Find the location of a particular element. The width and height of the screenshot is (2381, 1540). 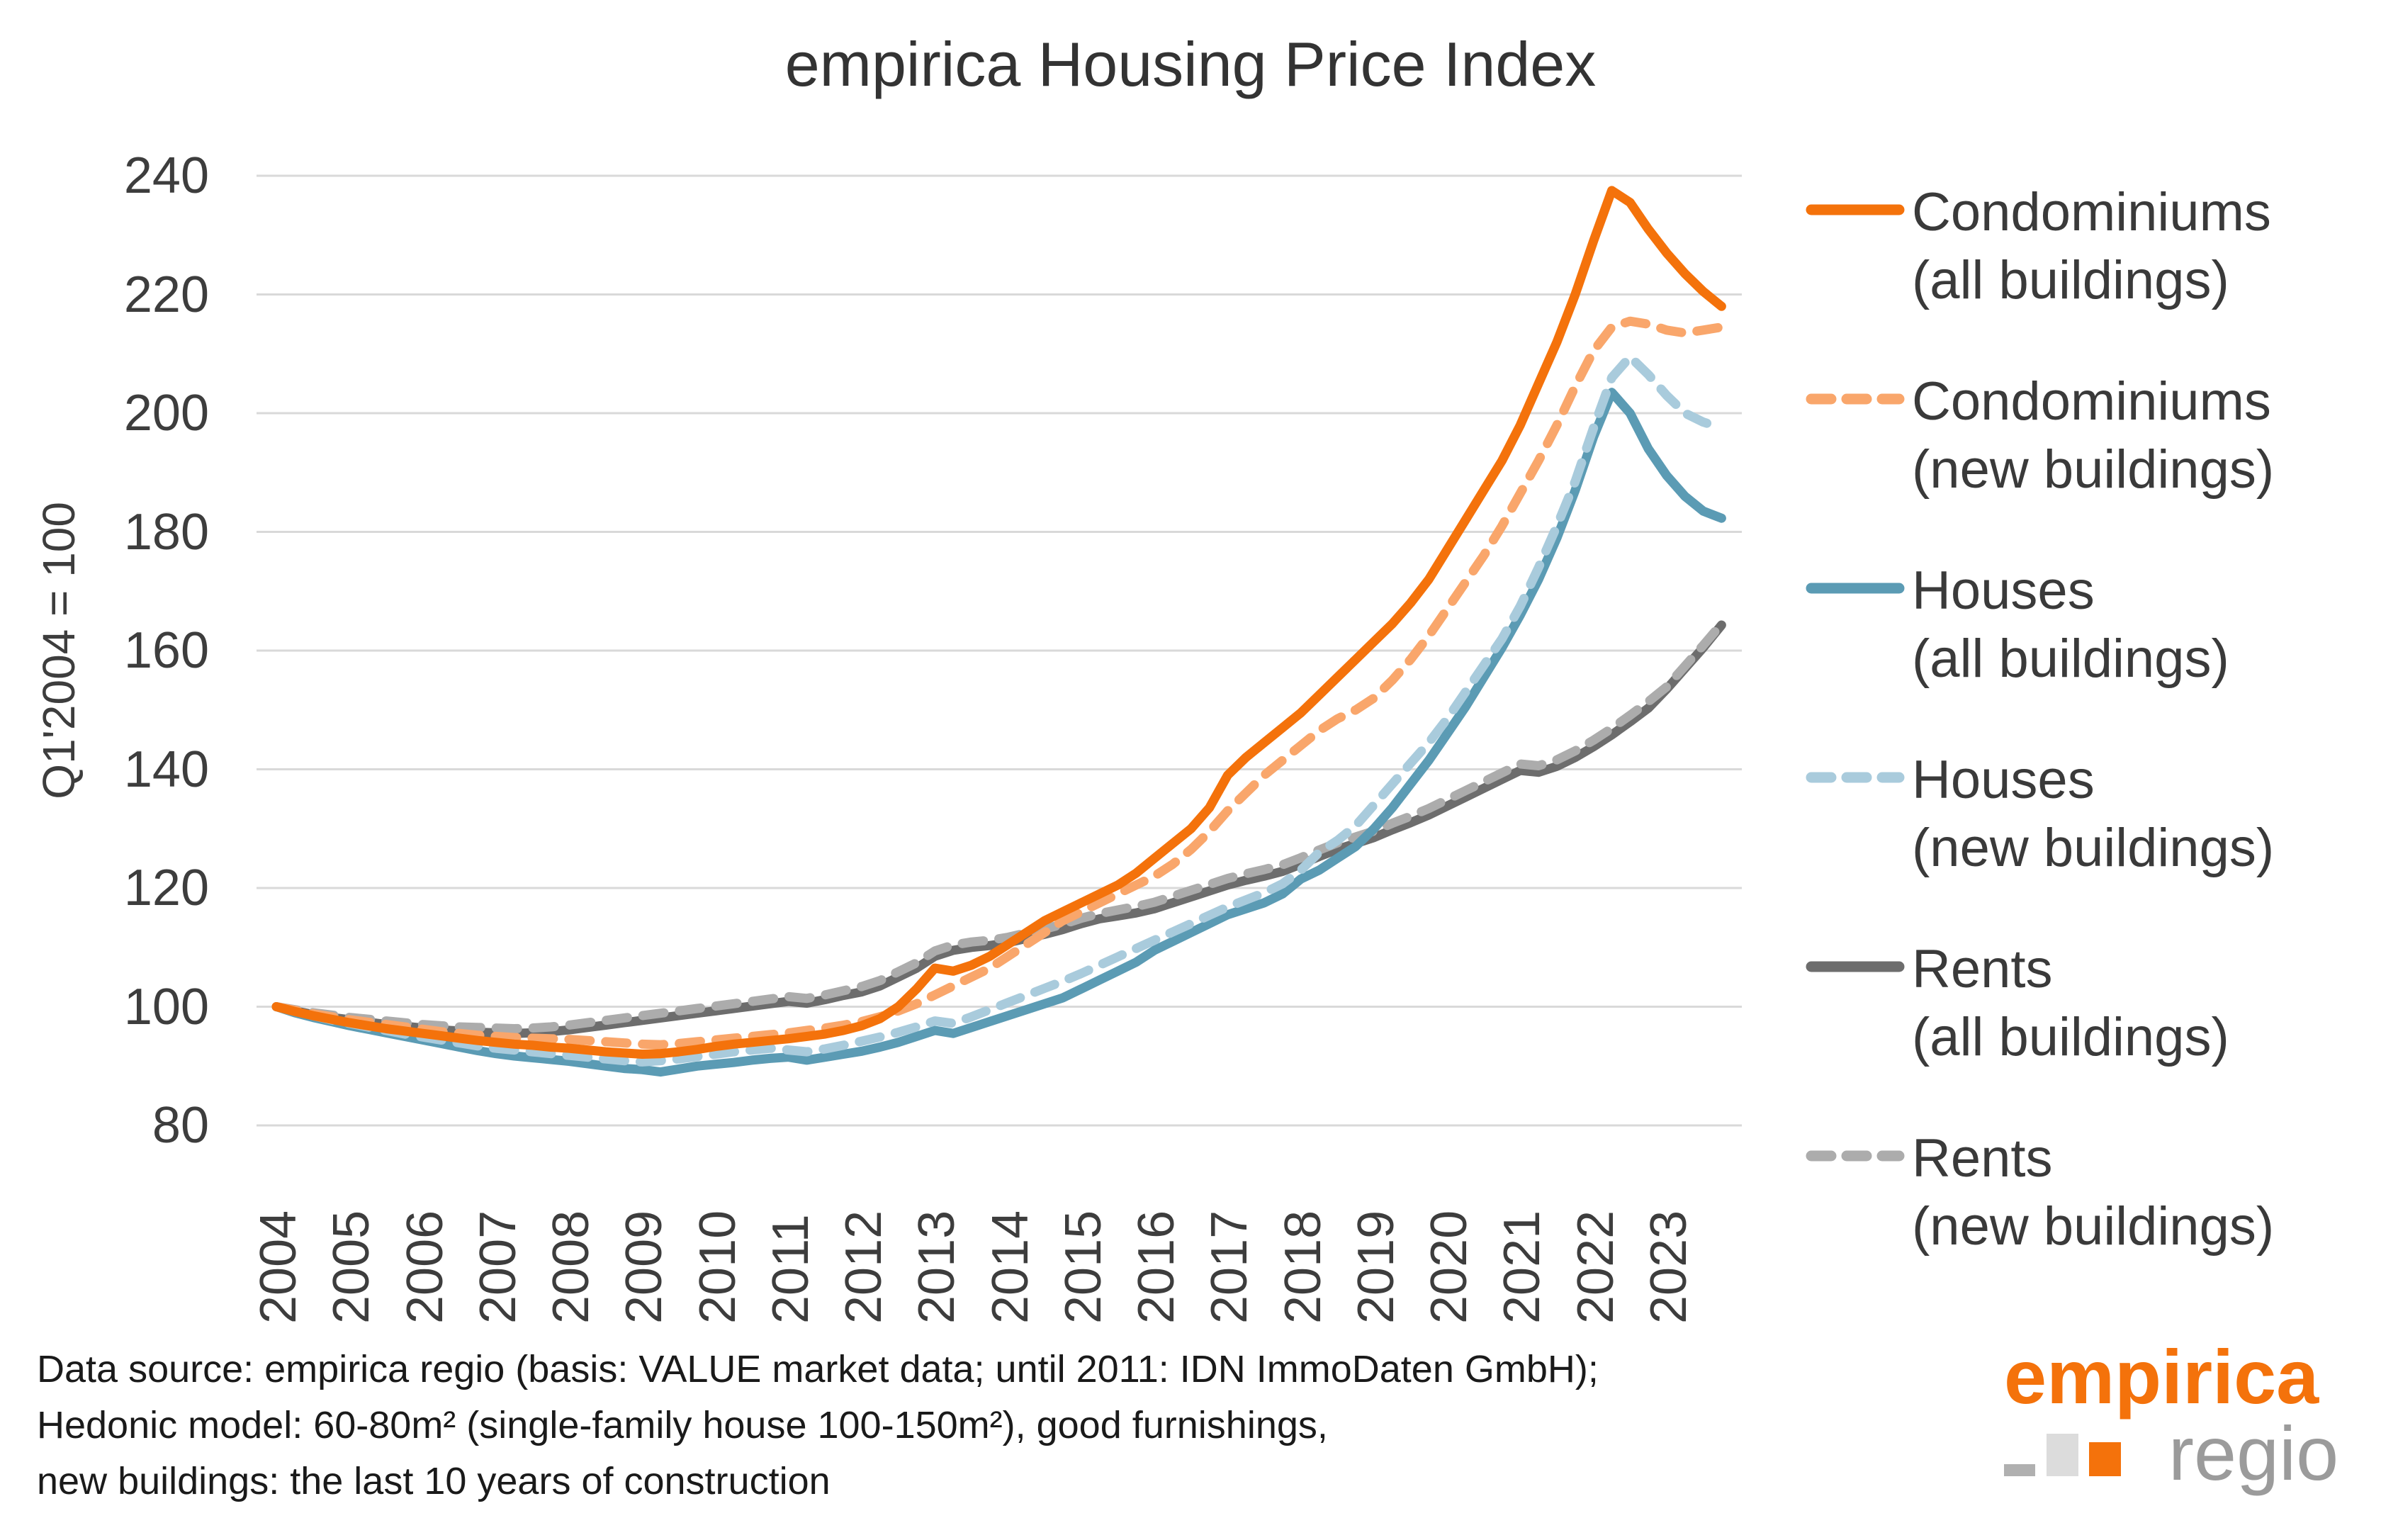

y-tick-label-180: 180 is located at coordinates (166, 532).